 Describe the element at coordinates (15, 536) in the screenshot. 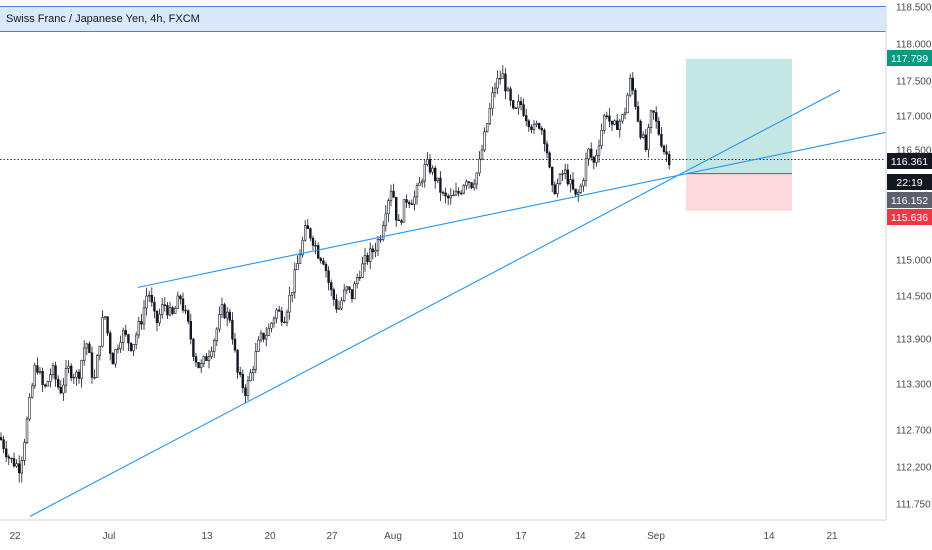

I see `time-tick-label: 22` at that location.